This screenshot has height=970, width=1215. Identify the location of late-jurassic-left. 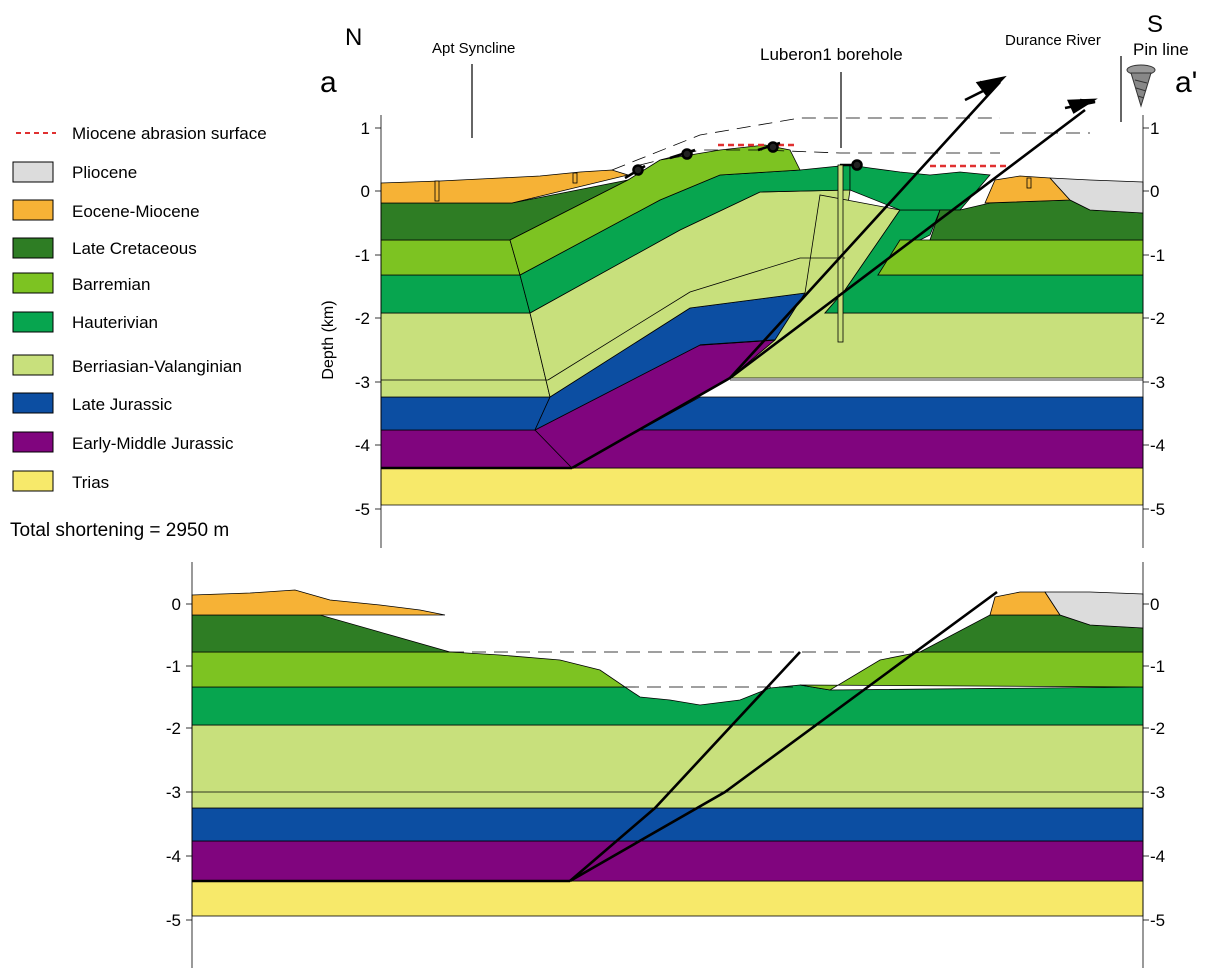
(465, 413).